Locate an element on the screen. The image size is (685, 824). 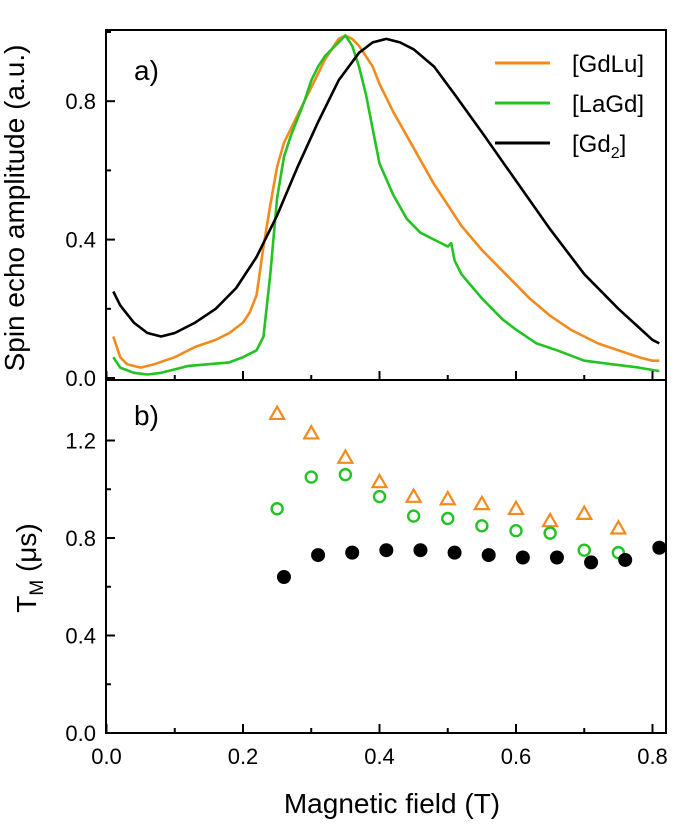
y-axis-title-b-units: (μs) is located at coordinates (26, 551).